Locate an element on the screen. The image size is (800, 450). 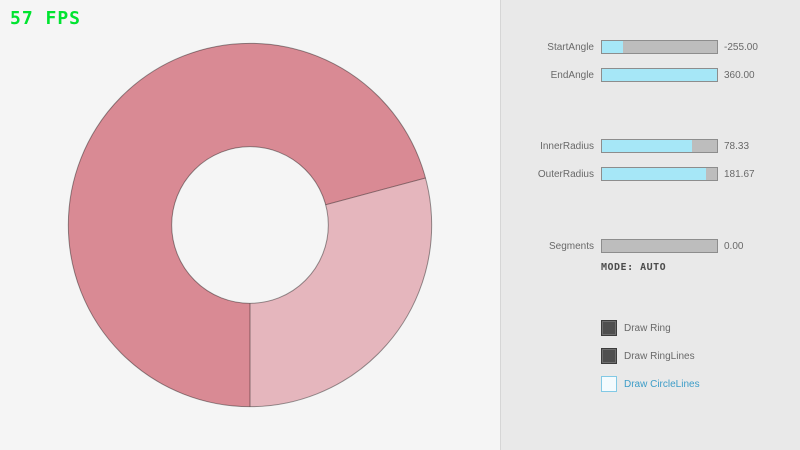
segments-slider is located at coordinates (659, 246).